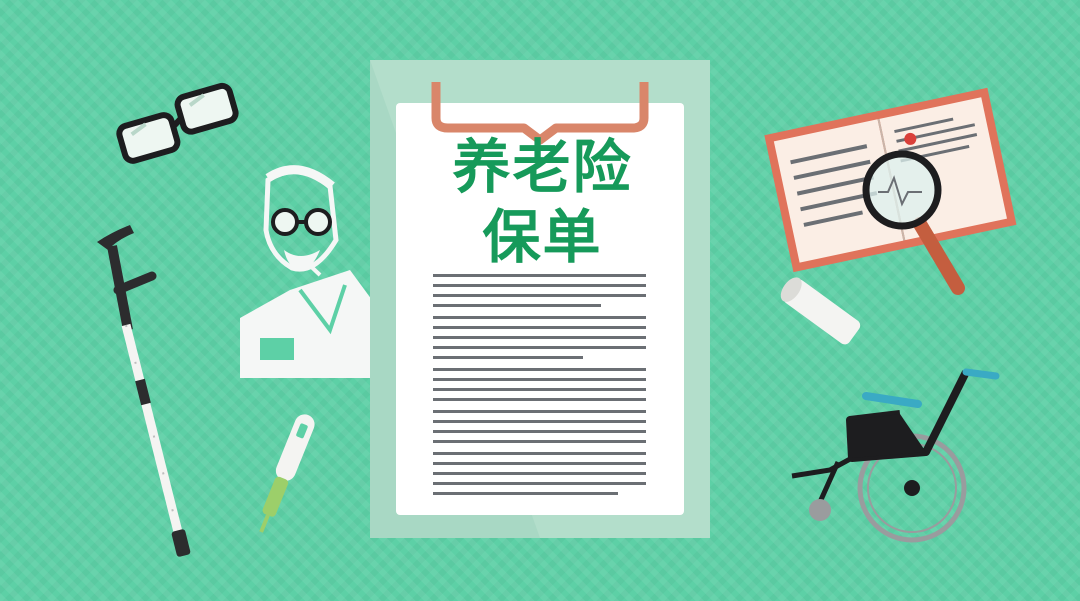 This screenshot has height=601, width=1080. I want to click on policy-title-line1: 养老险, so click(542, 167).